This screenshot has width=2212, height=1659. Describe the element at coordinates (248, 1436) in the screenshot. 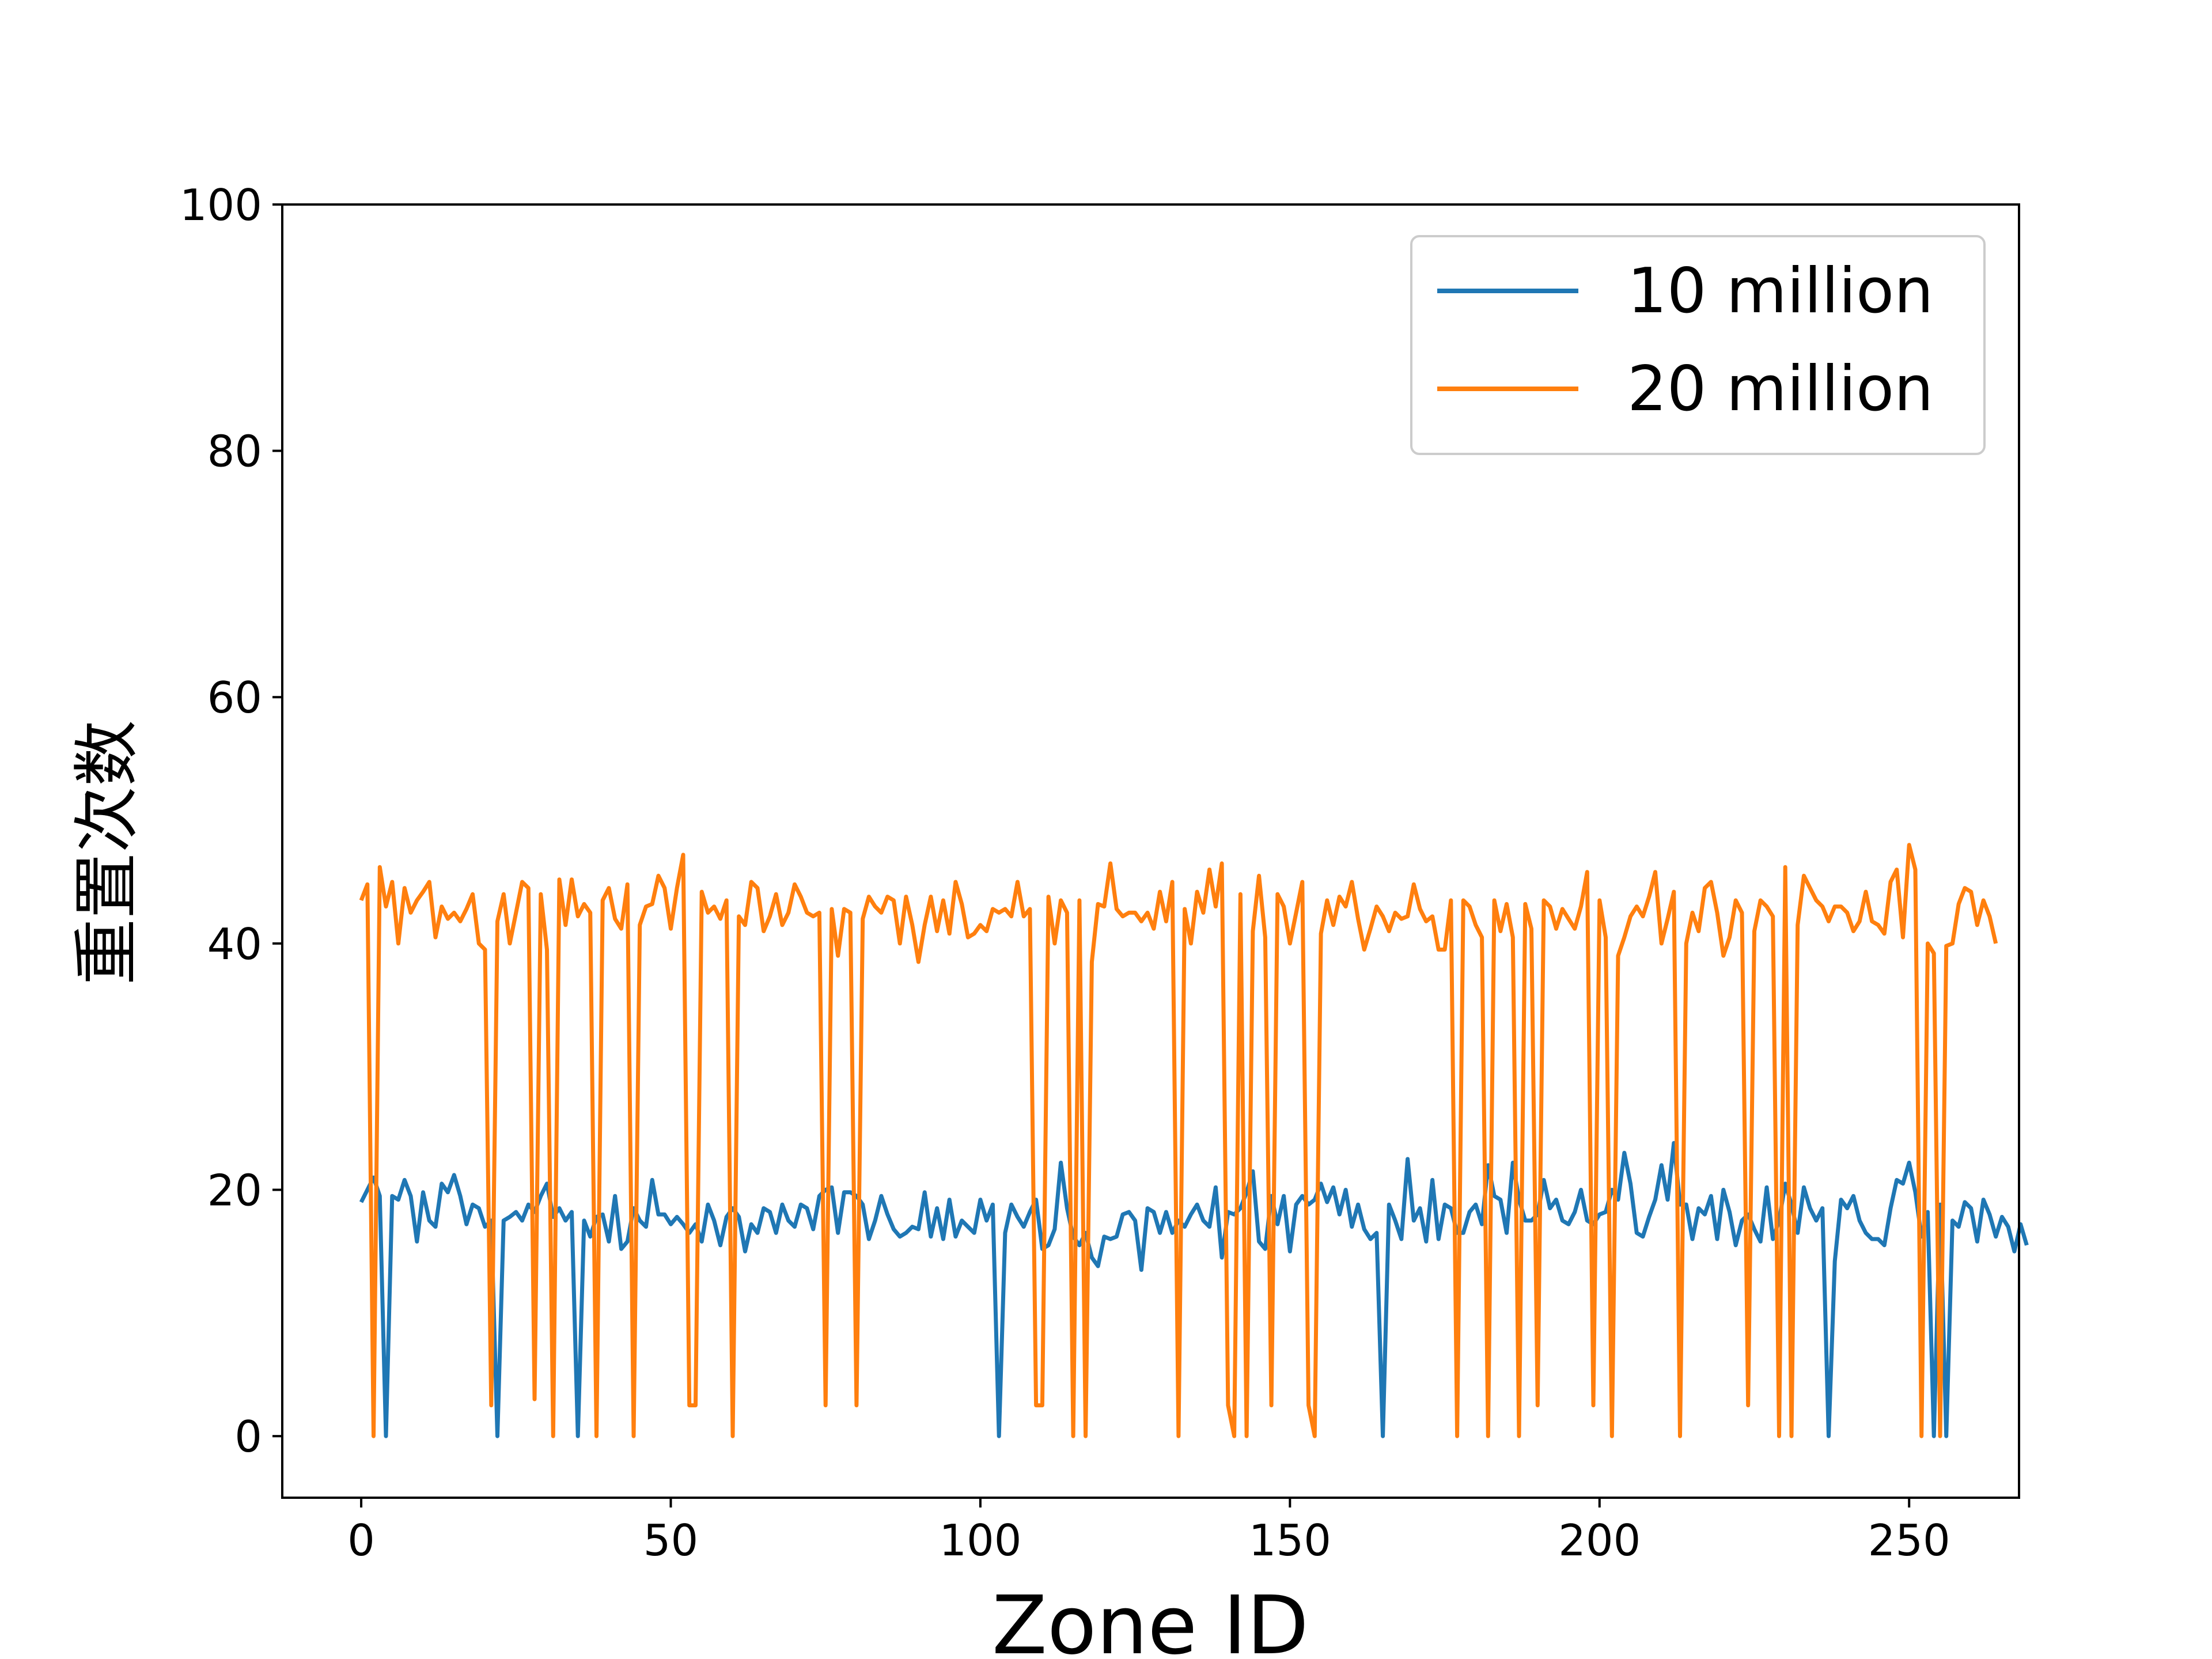

I see `y-tick-label: 0` at that location.